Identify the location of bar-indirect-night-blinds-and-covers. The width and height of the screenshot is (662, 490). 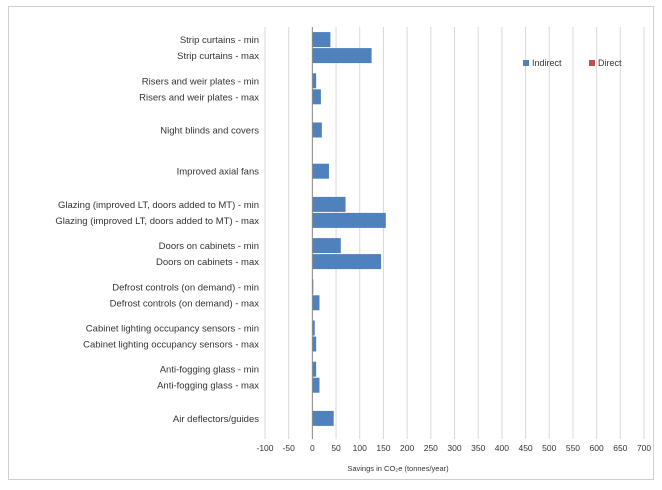
(317, 130).